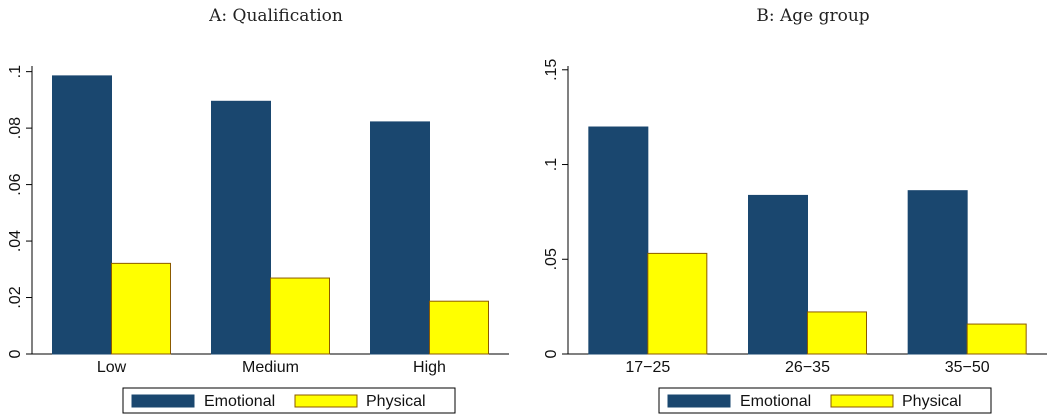 The height and width of the screenshot is (419, 1053). I want to click on y-tick-label: .04, so click(15, 241).